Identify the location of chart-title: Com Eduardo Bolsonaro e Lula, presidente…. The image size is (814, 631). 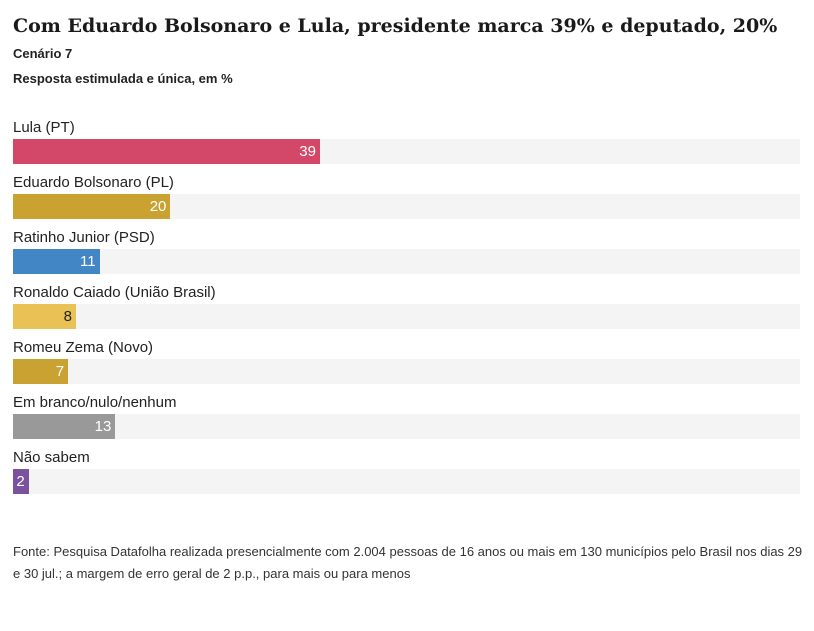
(395, 26).